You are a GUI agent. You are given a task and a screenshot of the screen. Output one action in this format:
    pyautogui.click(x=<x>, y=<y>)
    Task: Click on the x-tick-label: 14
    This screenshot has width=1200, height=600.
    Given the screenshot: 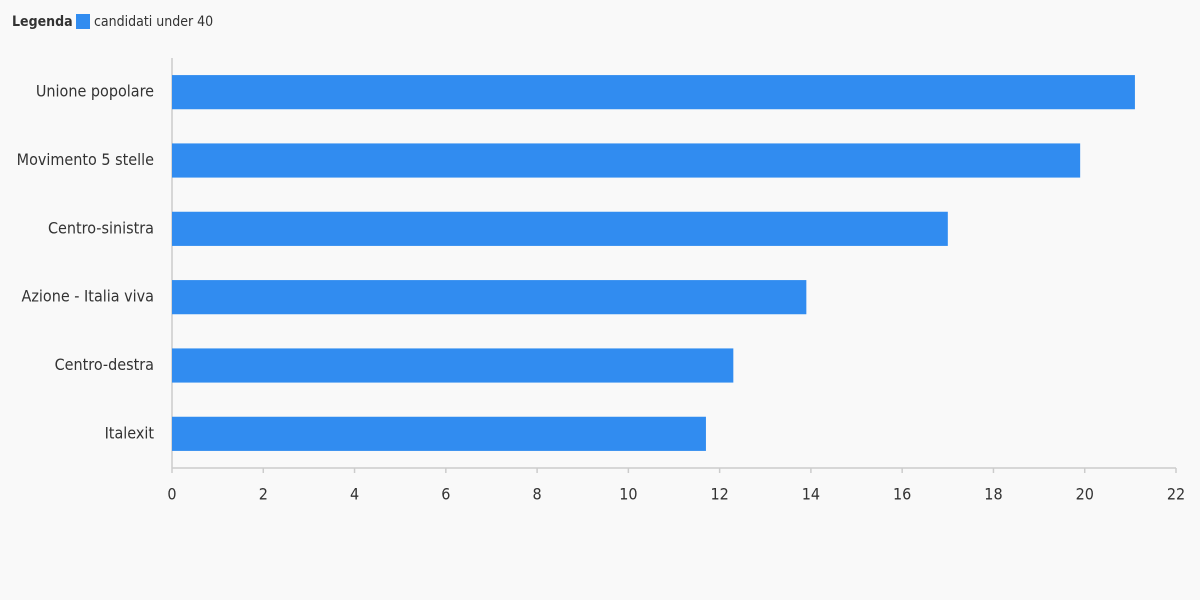 What is the action you would take?
    pyautogui.click(x=811, y=494)
    